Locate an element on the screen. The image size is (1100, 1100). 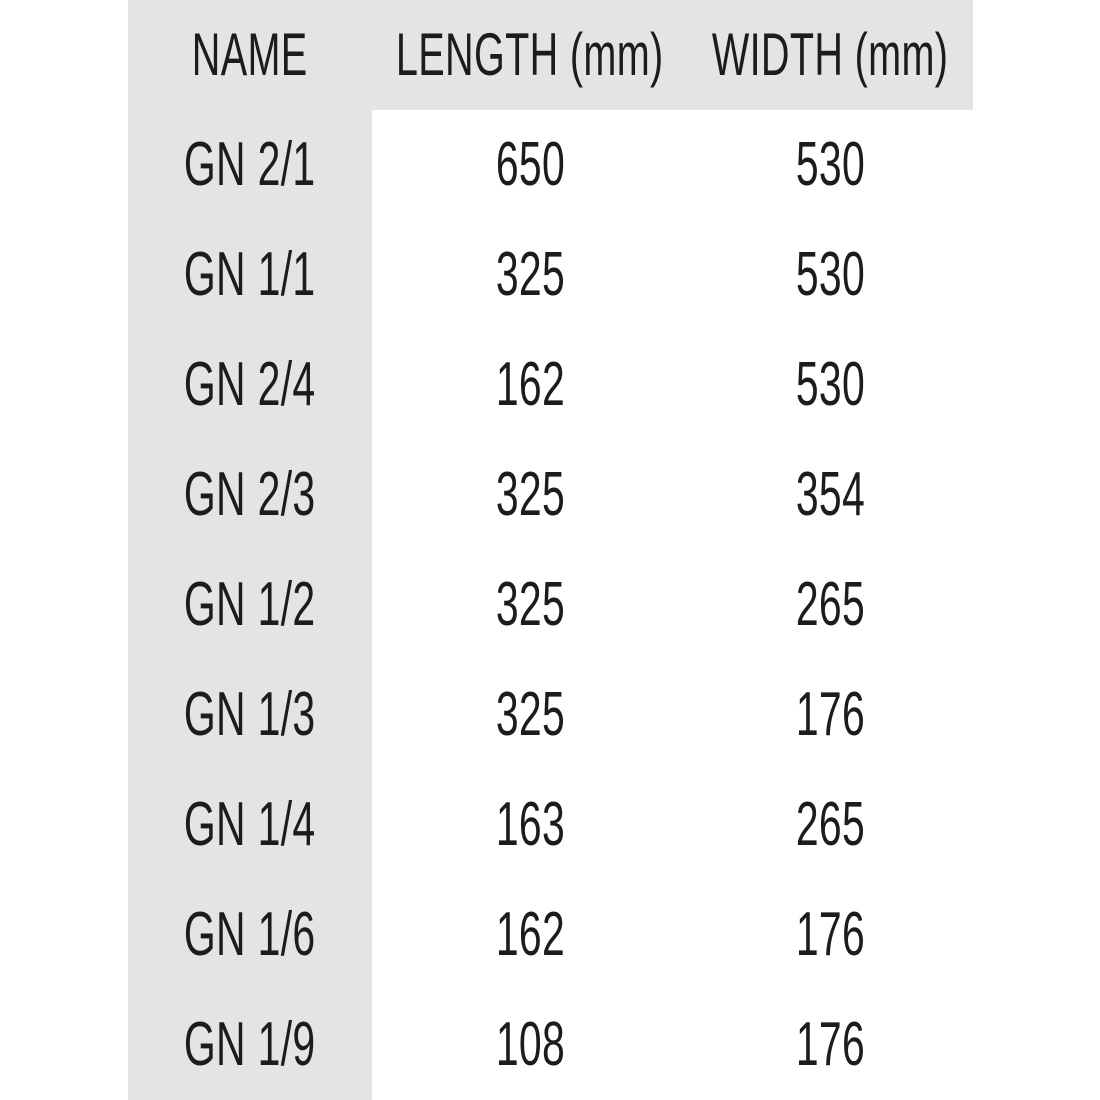
header-cell-name: NAME is located at coordinates (250, 55).